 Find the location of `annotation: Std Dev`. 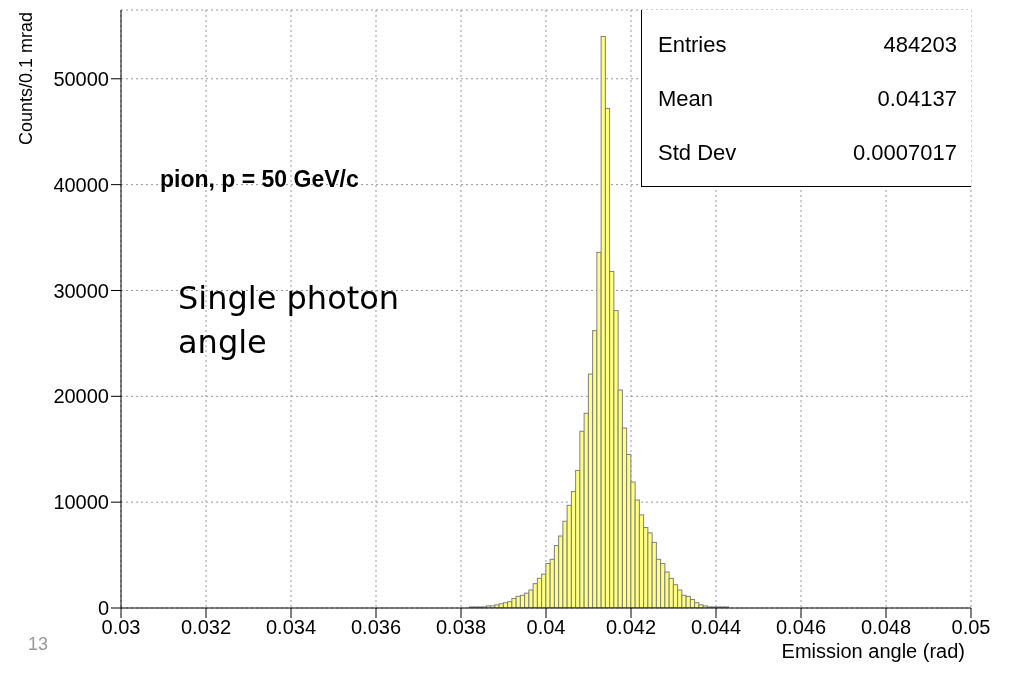

annotation: Std Dev is located at coordinates (697, 153).